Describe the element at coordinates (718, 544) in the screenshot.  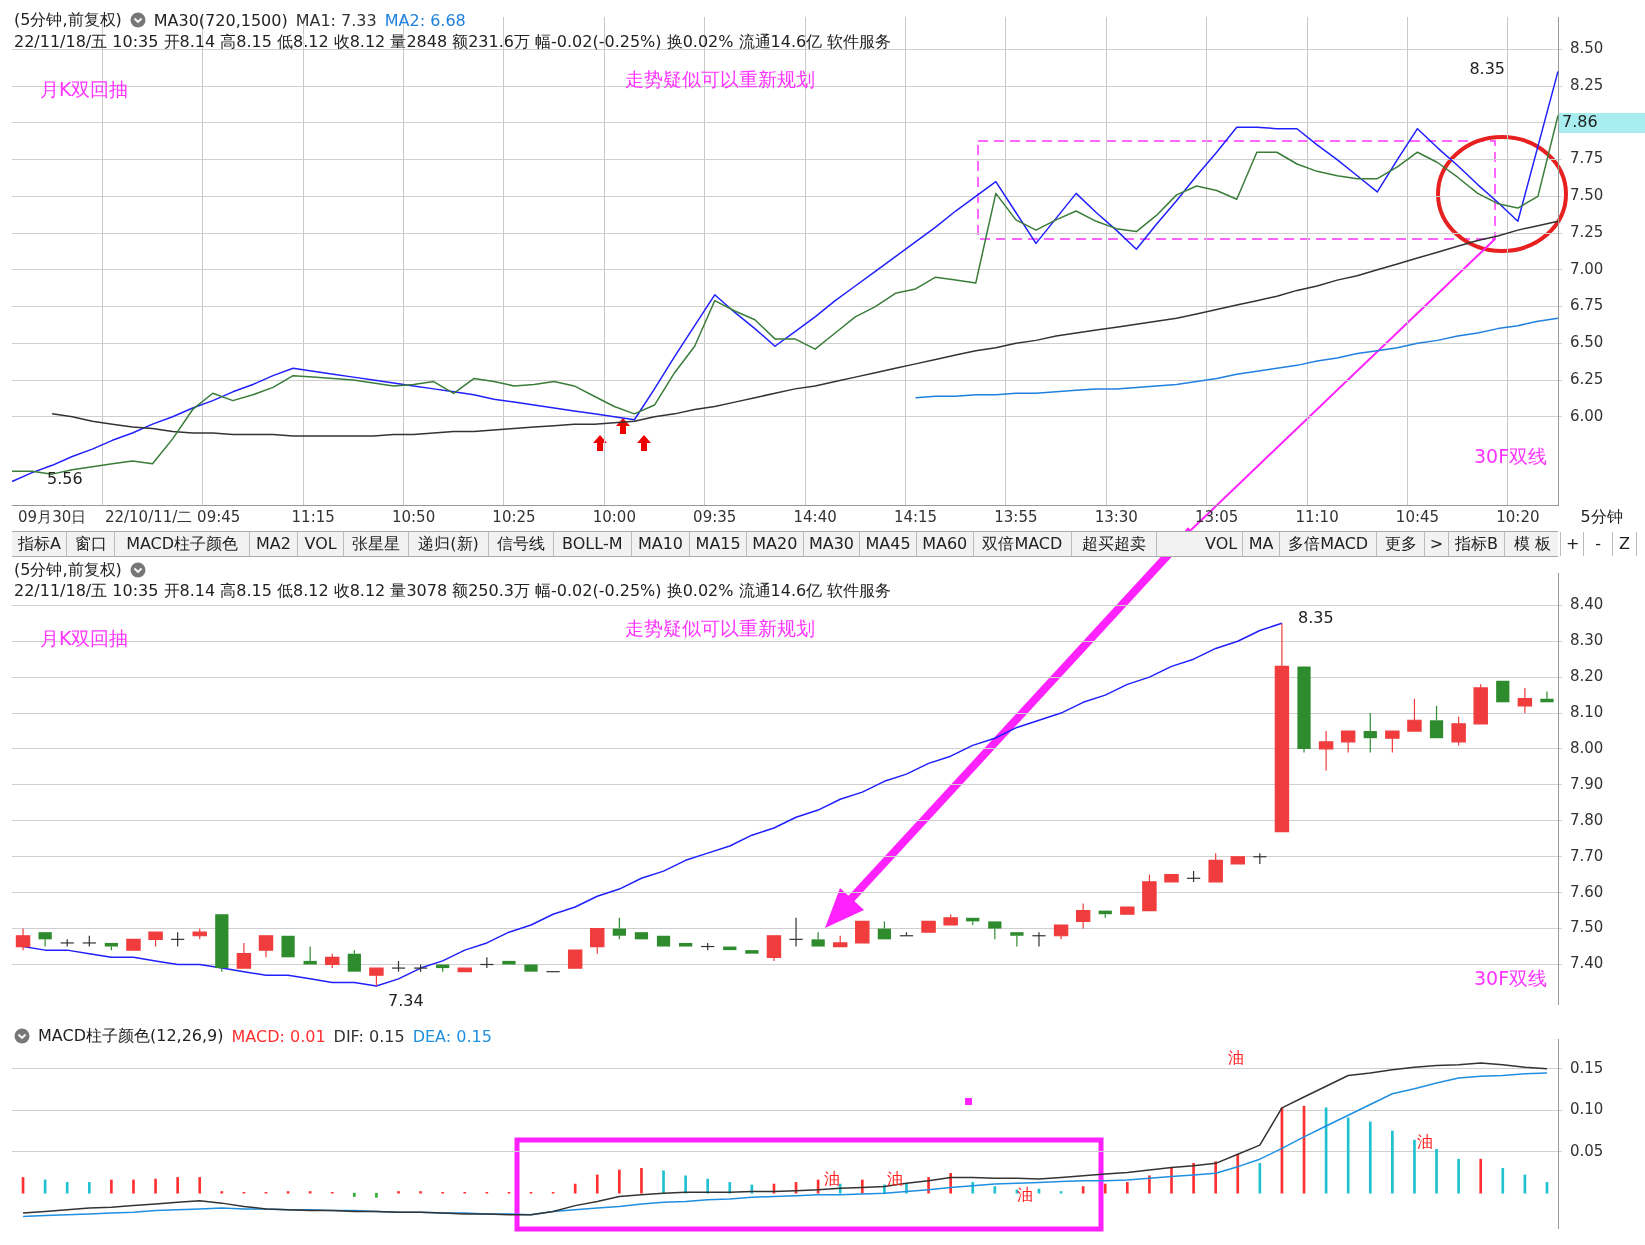
I see `text: MA15` at that location.